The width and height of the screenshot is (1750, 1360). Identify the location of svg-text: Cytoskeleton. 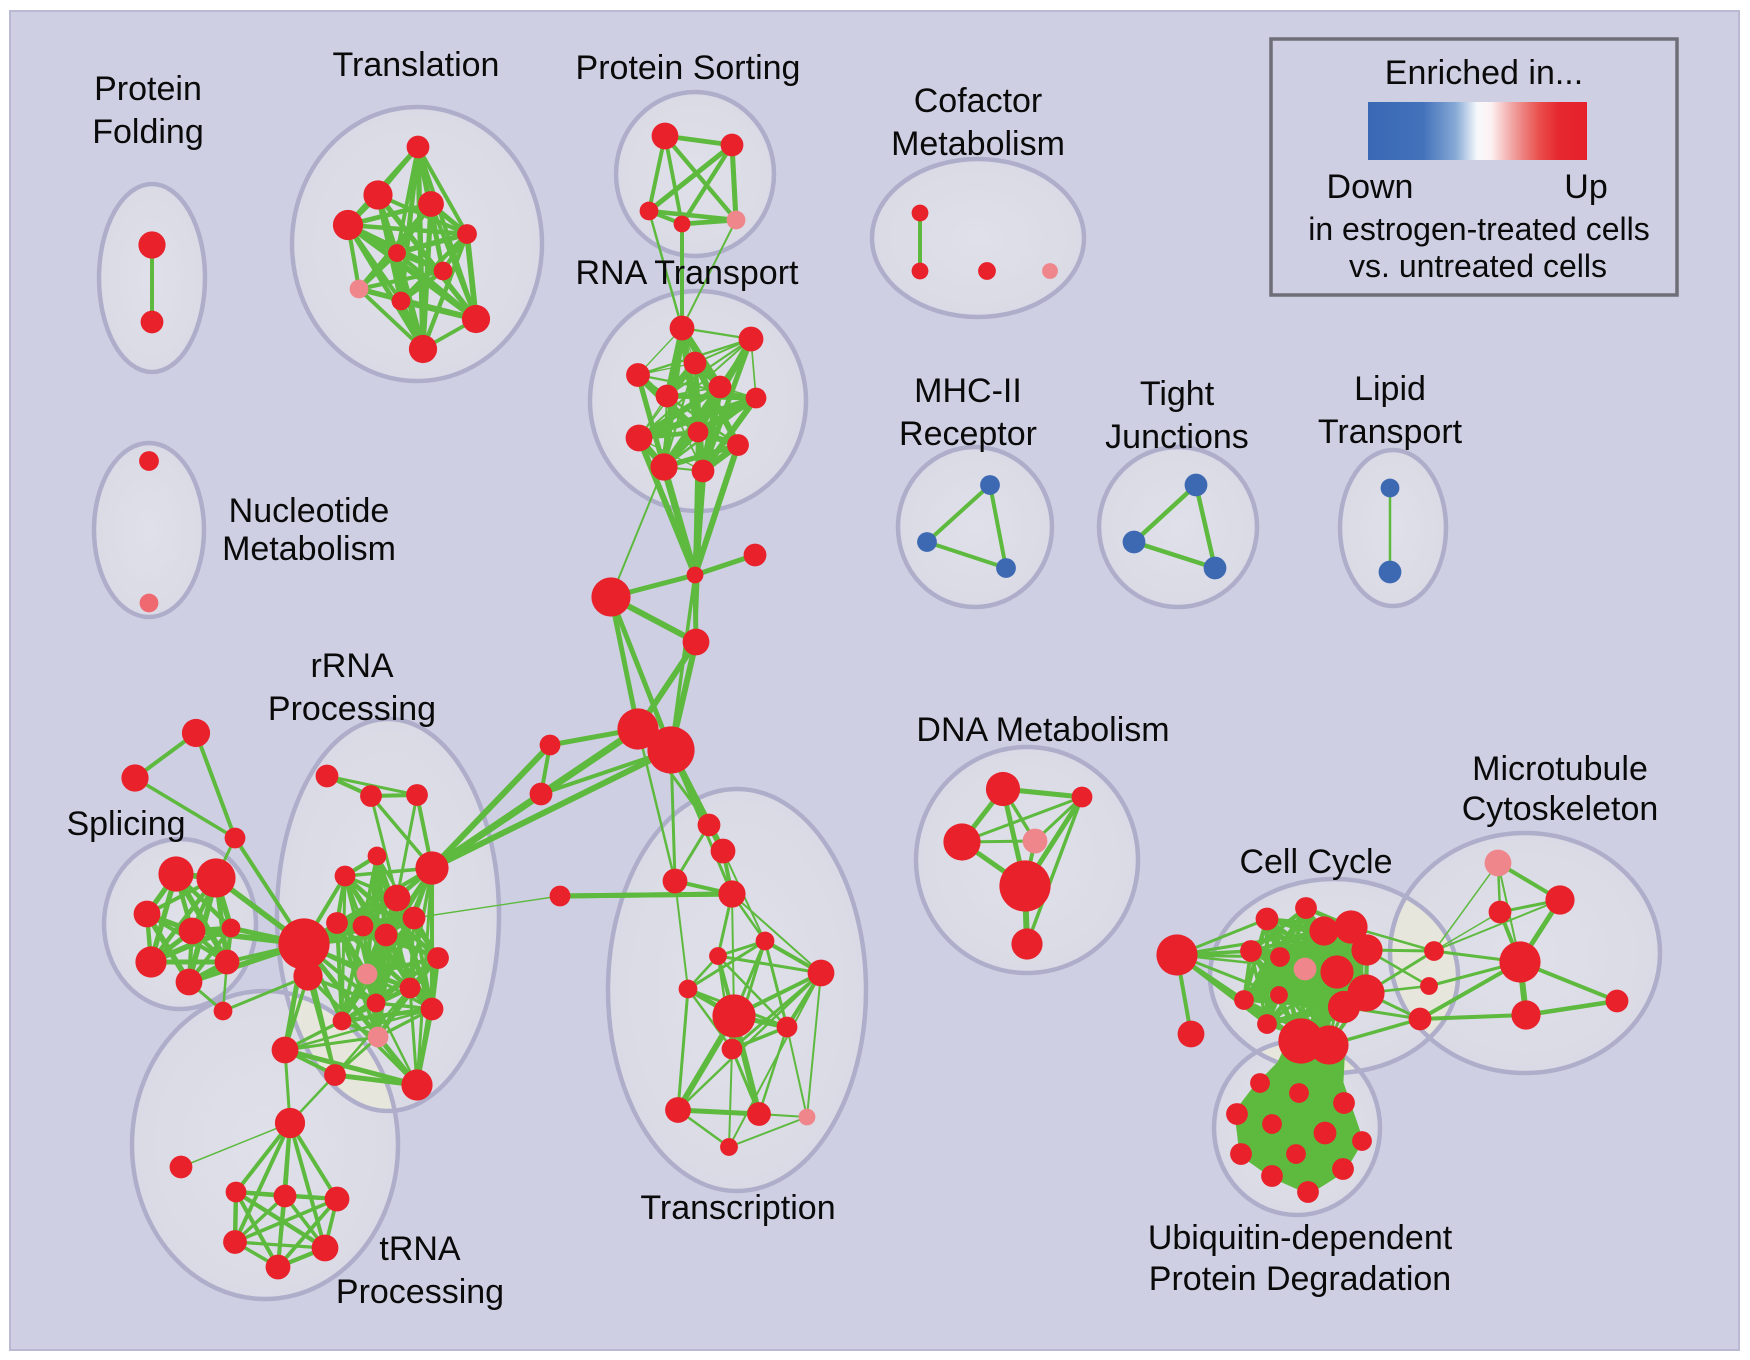
(1560, 809).